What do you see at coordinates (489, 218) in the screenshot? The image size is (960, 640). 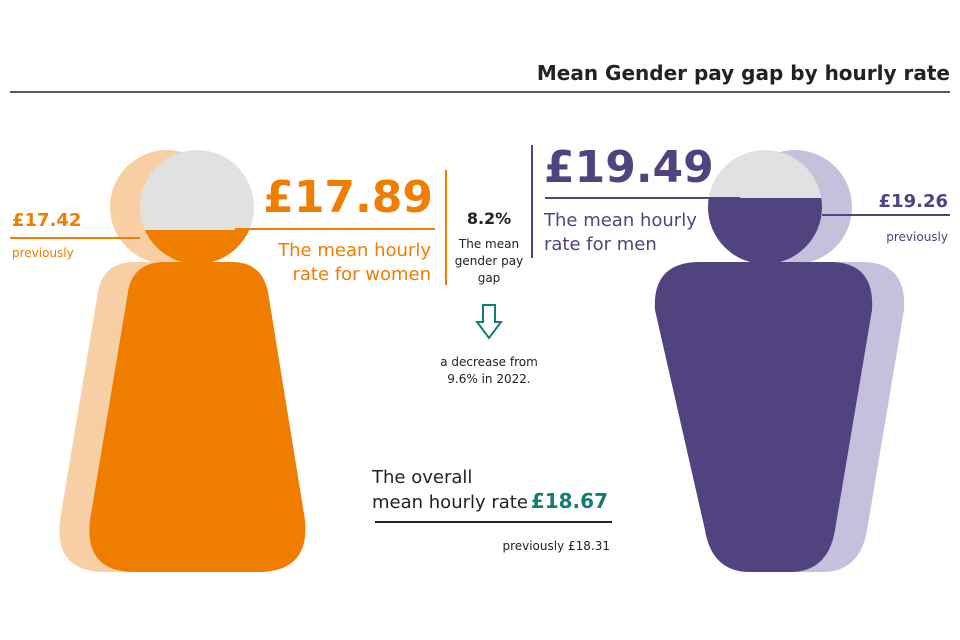 I see `gap-value: 8.2%` at bounding box center [489, 218].